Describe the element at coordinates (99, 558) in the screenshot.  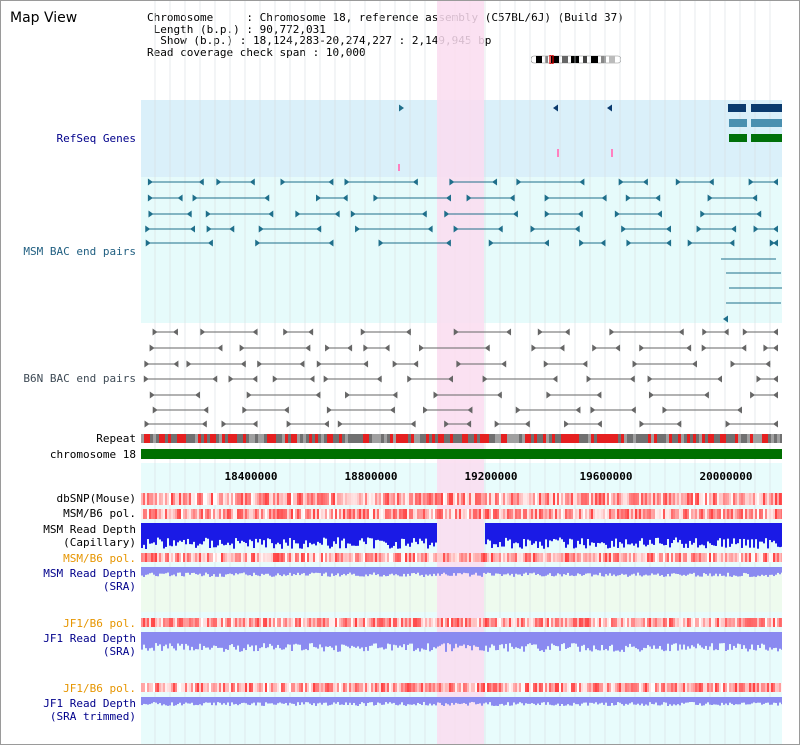
I see `msm-b6-pol-label-2: MSM/B6 pol.` at that location.